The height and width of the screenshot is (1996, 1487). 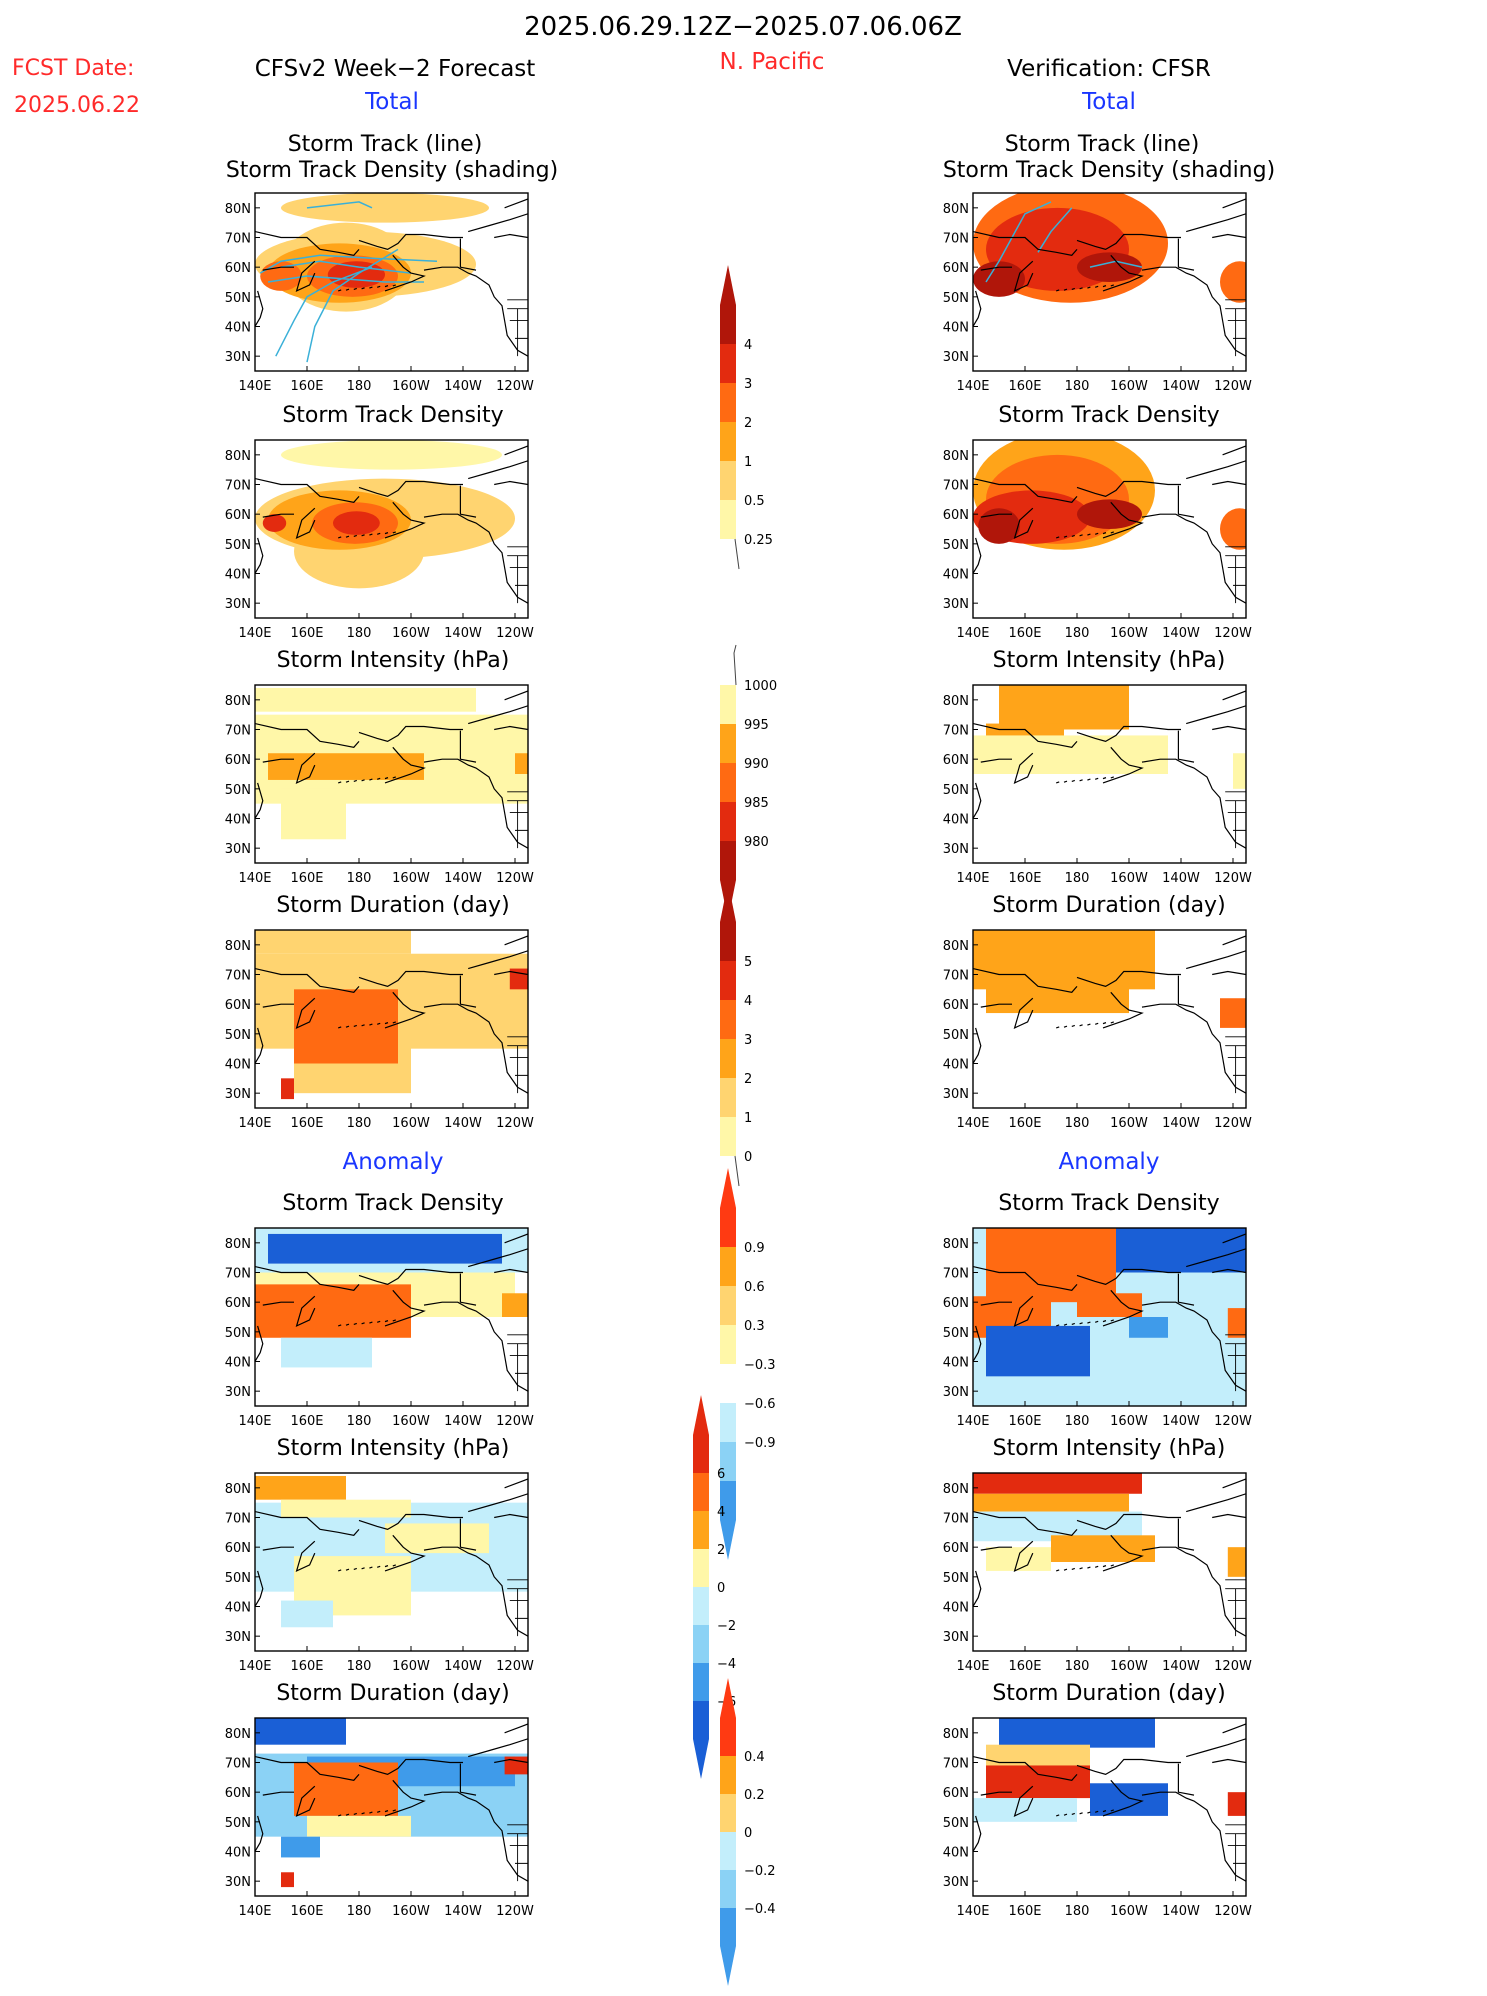 What do you see at coordinates (721, 1588) in the screenshot?
I see `colorbar-label: 0` at bounding box center [721, 1588].